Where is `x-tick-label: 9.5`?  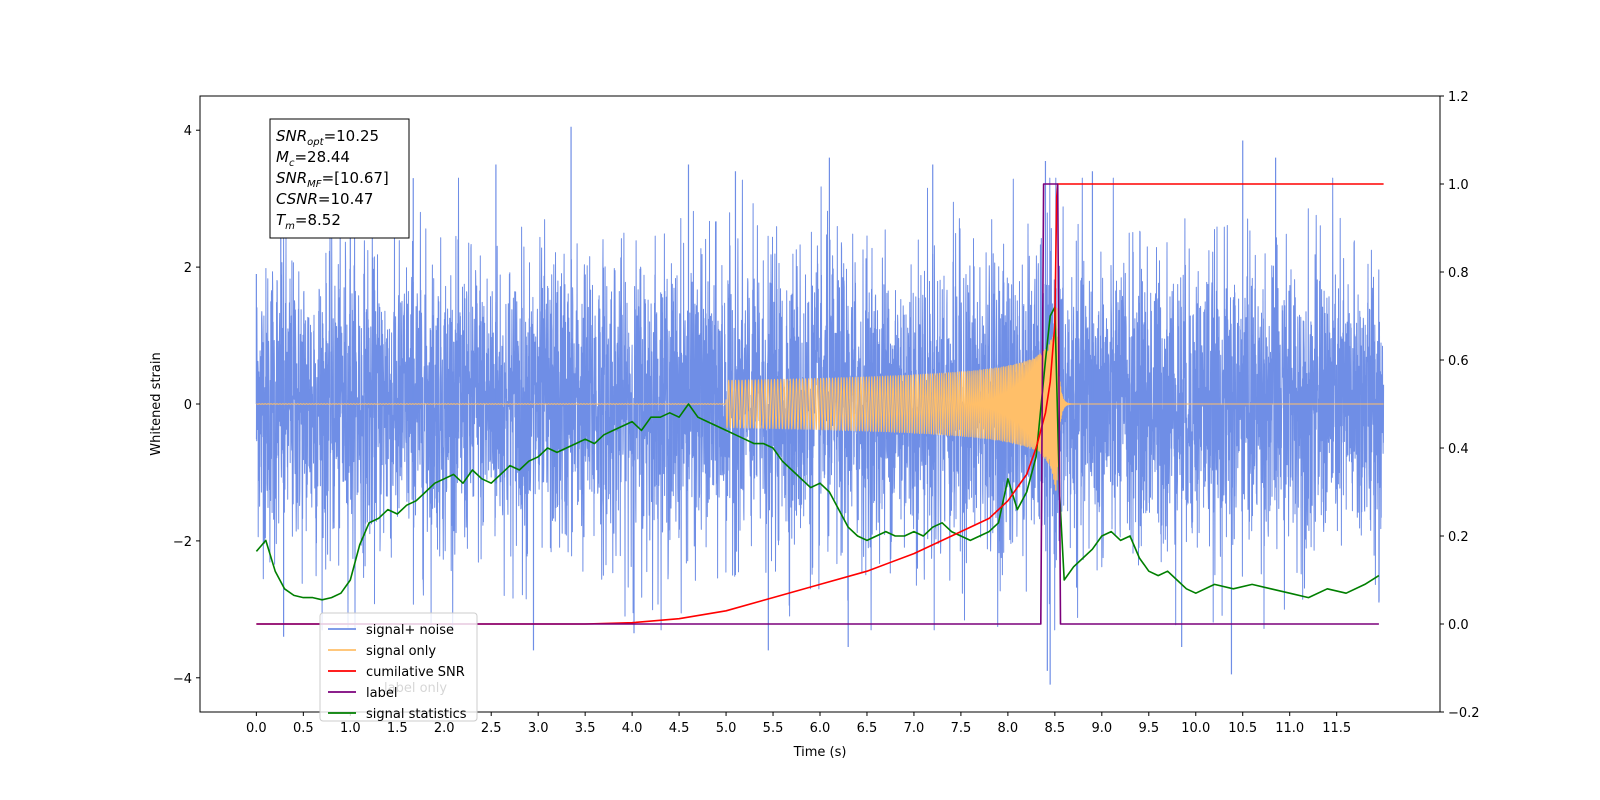
x-tick-label: 9.5 is located at coordinates (1148, 728).